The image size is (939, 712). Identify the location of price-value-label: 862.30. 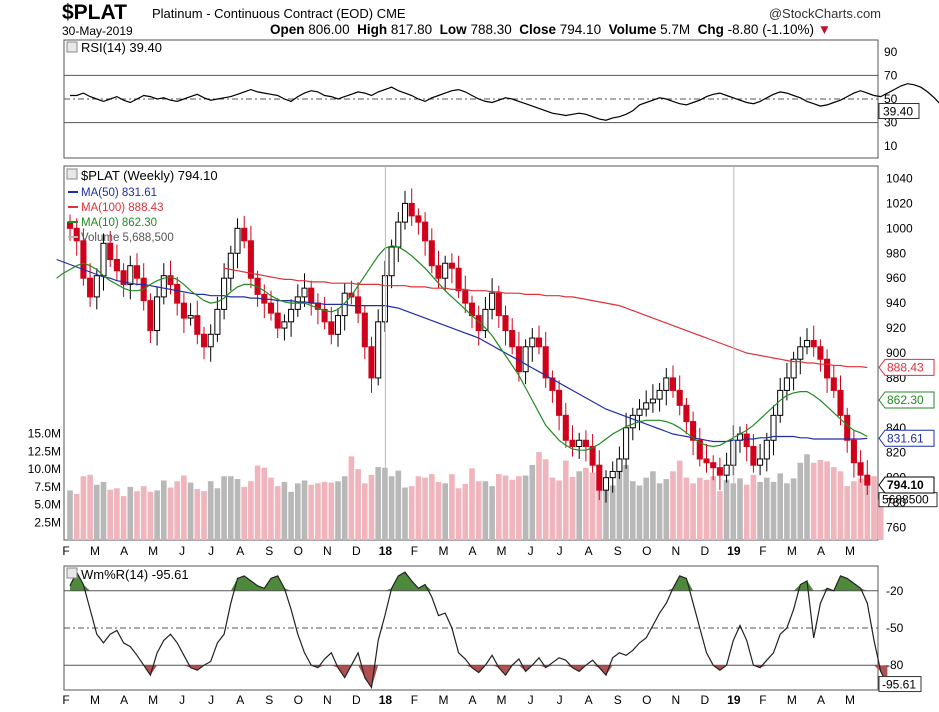
(905, 400).